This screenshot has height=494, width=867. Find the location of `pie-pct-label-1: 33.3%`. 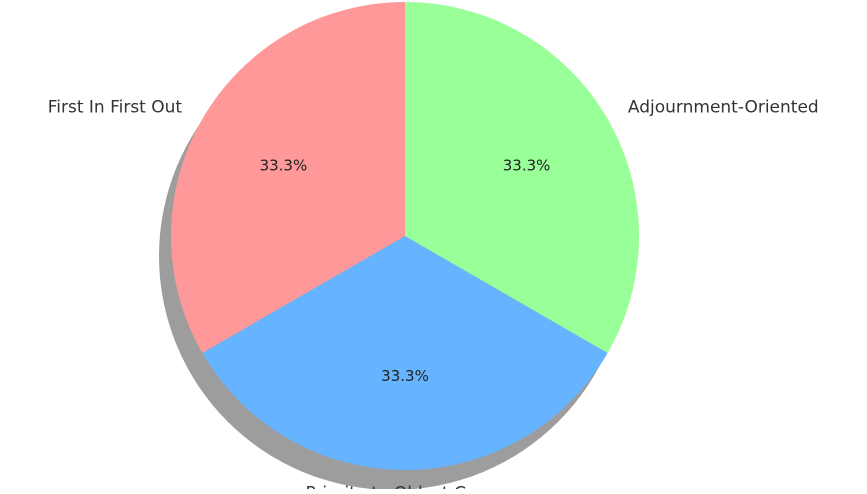

pie-pct-label-1: 33.3% is located at coordinates (405, 376).